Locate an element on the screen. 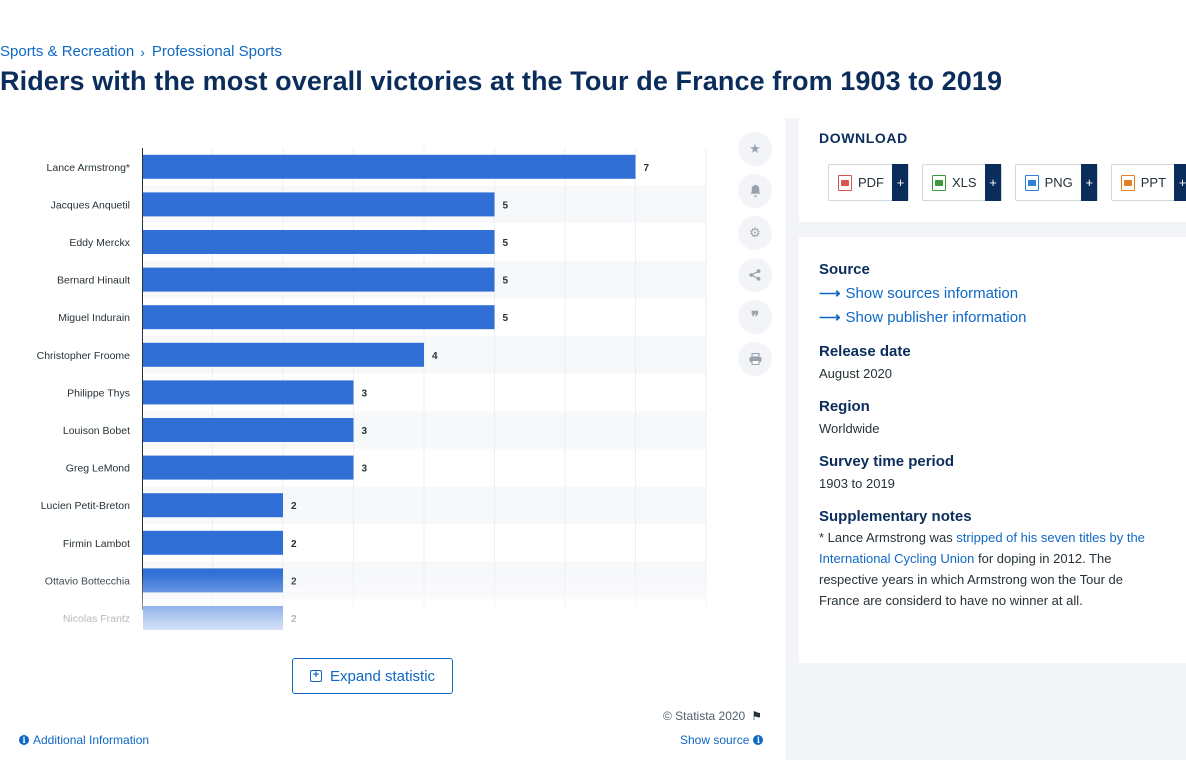 Image resolution: width=1186 pixels, height=760 pixels. star-icon: ★ is located at coordinates (755, 148).